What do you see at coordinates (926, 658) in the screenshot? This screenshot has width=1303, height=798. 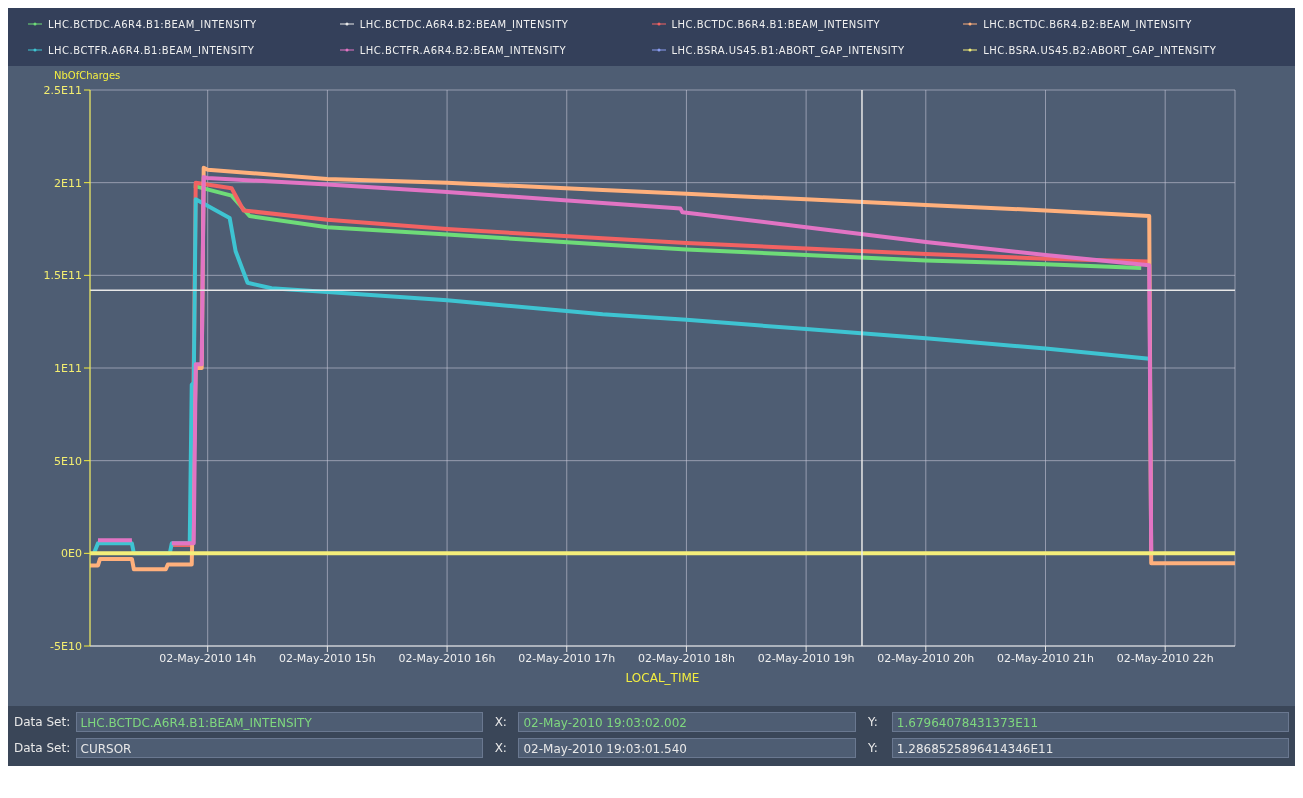 I see `x-tick-label: 02-May-2010 20h` at bounding box center [926, 658].